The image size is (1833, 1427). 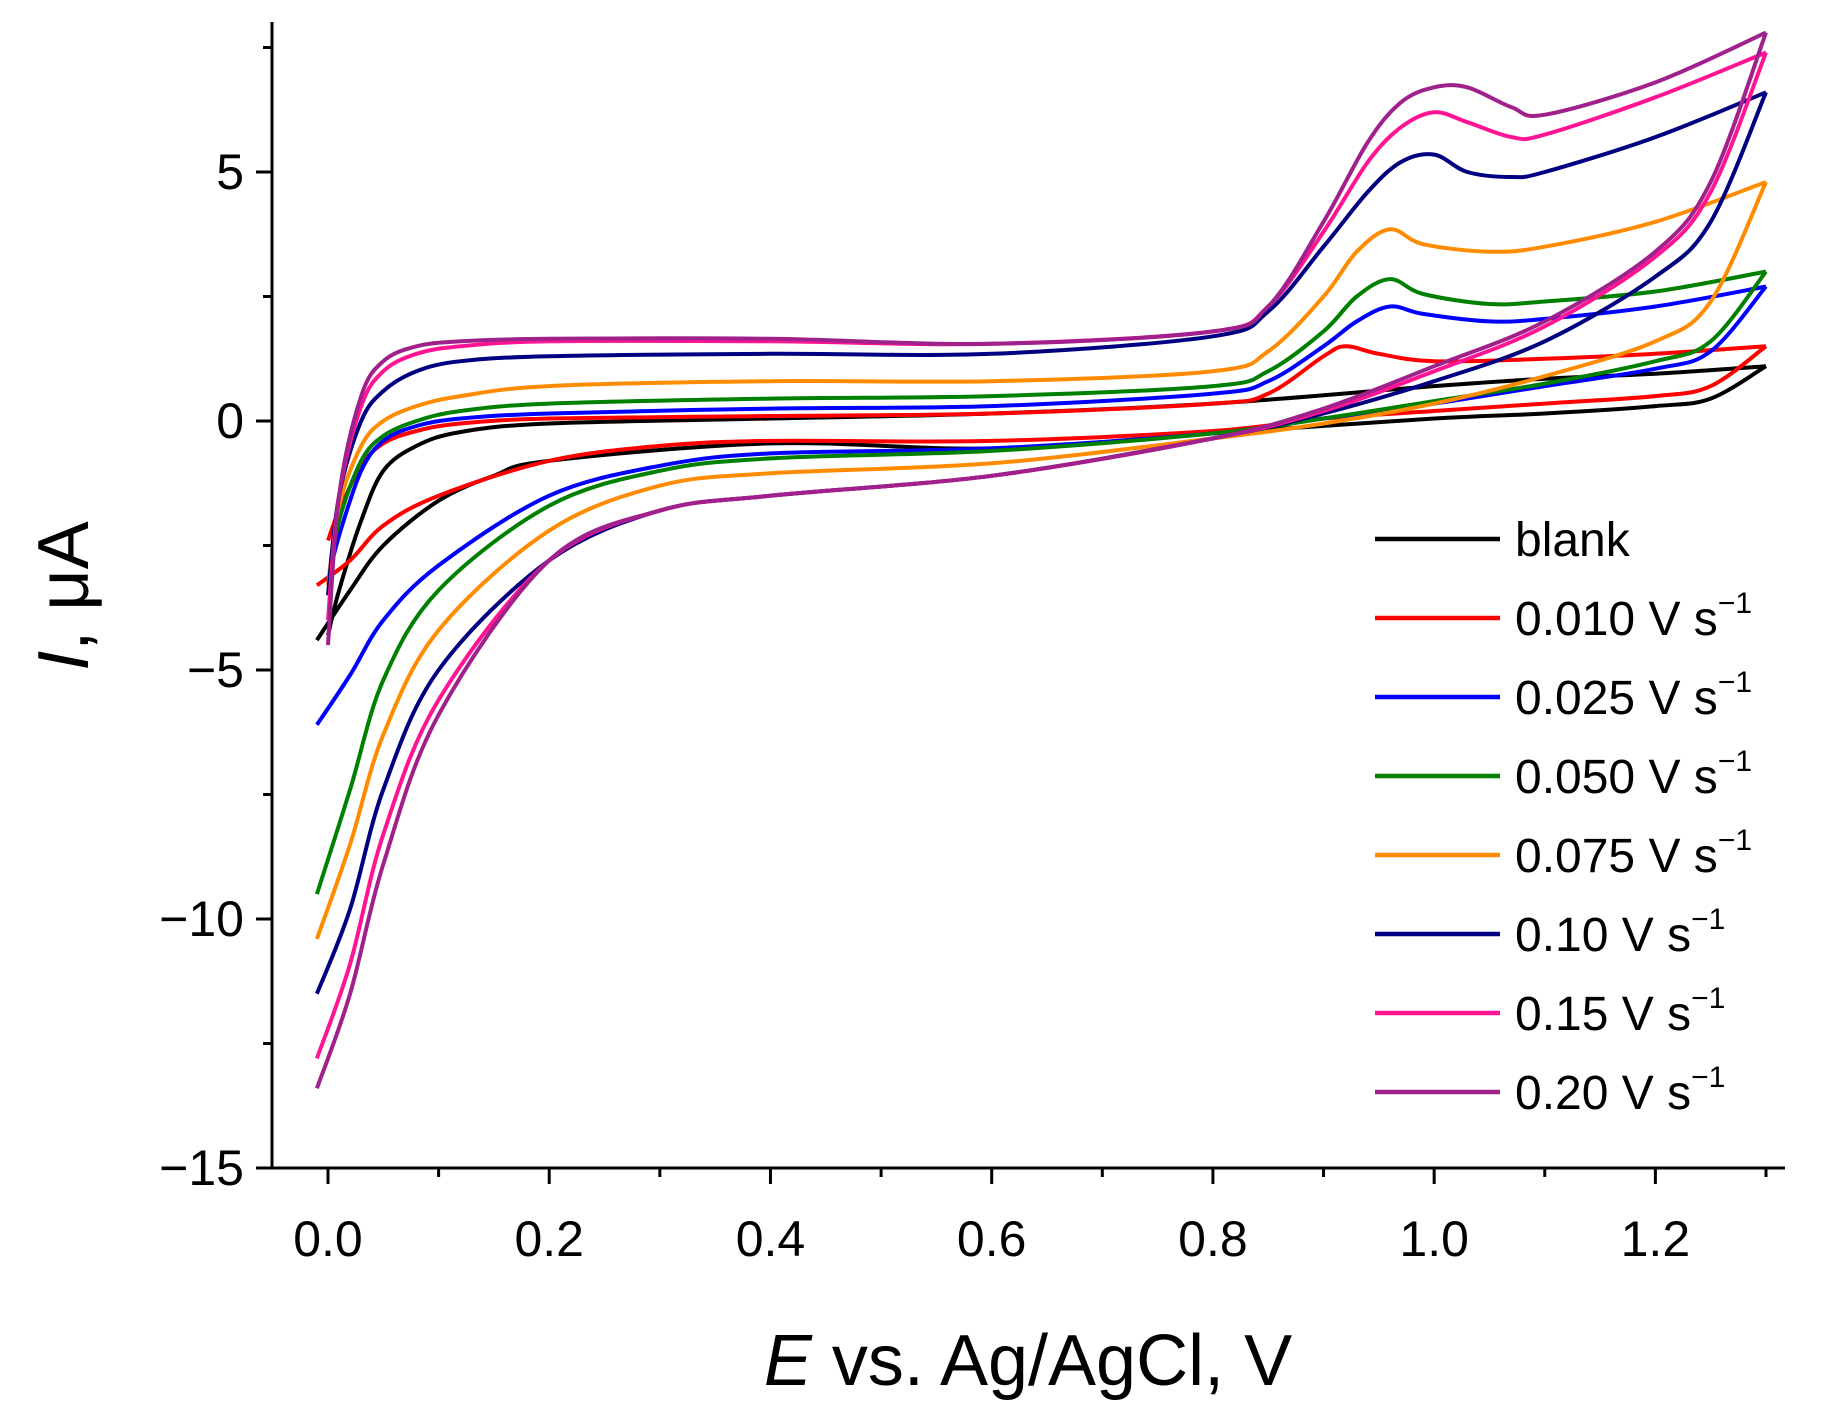 I want to click on legend-label-text: 0.025 V s, so click(x=1616, y=698).